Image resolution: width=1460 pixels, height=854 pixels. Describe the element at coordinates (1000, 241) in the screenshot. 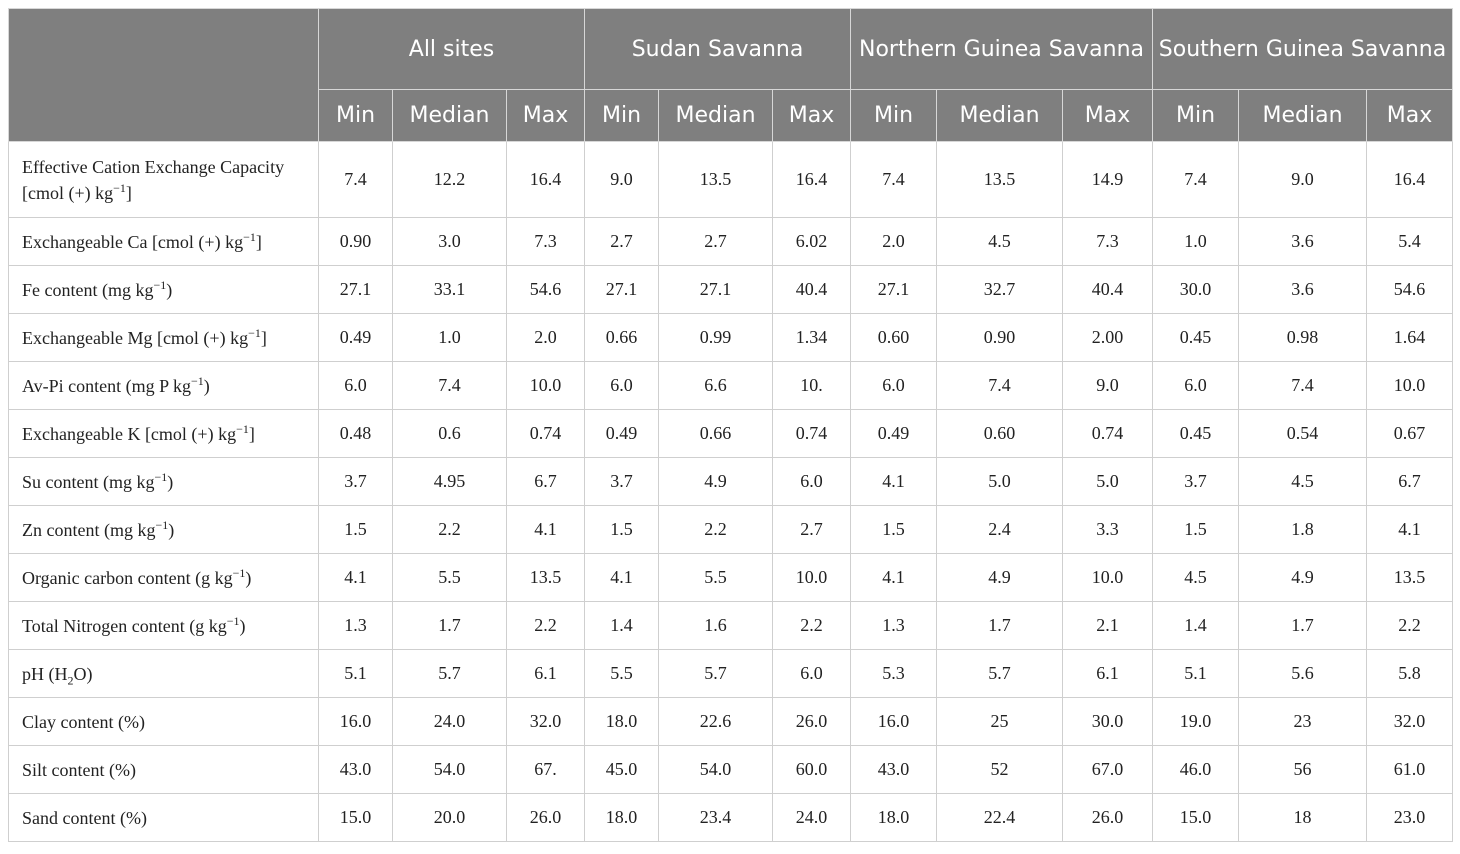

I see `value-cell: 4.5` at that location.